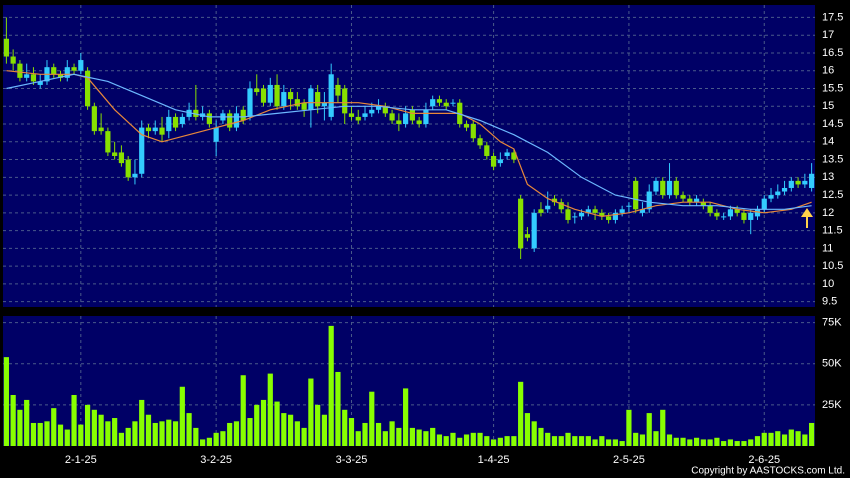  I want to click on x-tick-label: 2-6-25, so click(764, 460).